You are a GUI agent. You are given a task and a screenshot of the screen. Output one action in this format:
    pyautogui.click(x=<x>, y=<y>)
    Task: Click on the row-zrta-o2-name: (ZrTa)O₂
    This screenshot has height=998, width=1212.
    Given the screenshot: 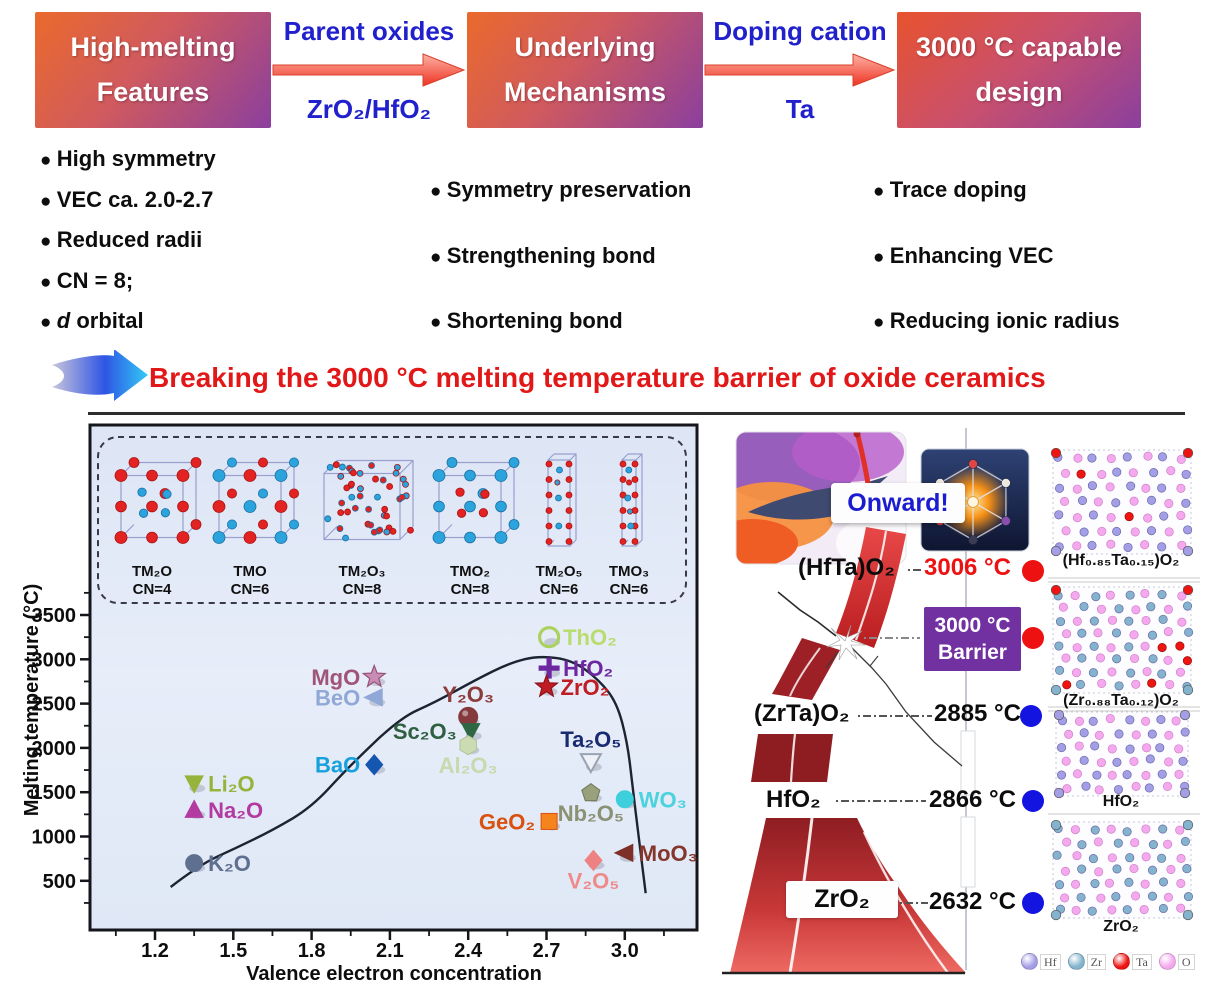 What is the action you would take?
    pyautogui.click(x=802, y=713)
    